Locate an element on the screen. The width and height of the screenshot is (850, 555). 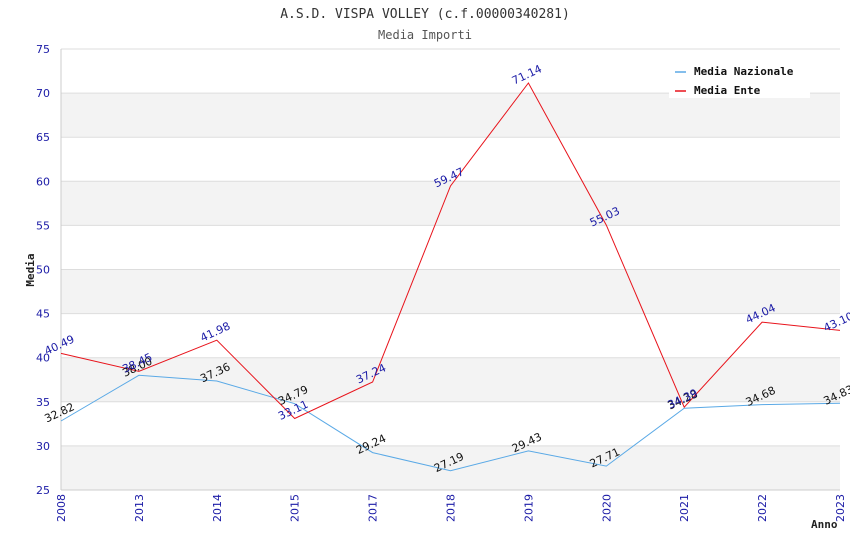
x-tick-label: 2018 is located at coordinates (451, 508).